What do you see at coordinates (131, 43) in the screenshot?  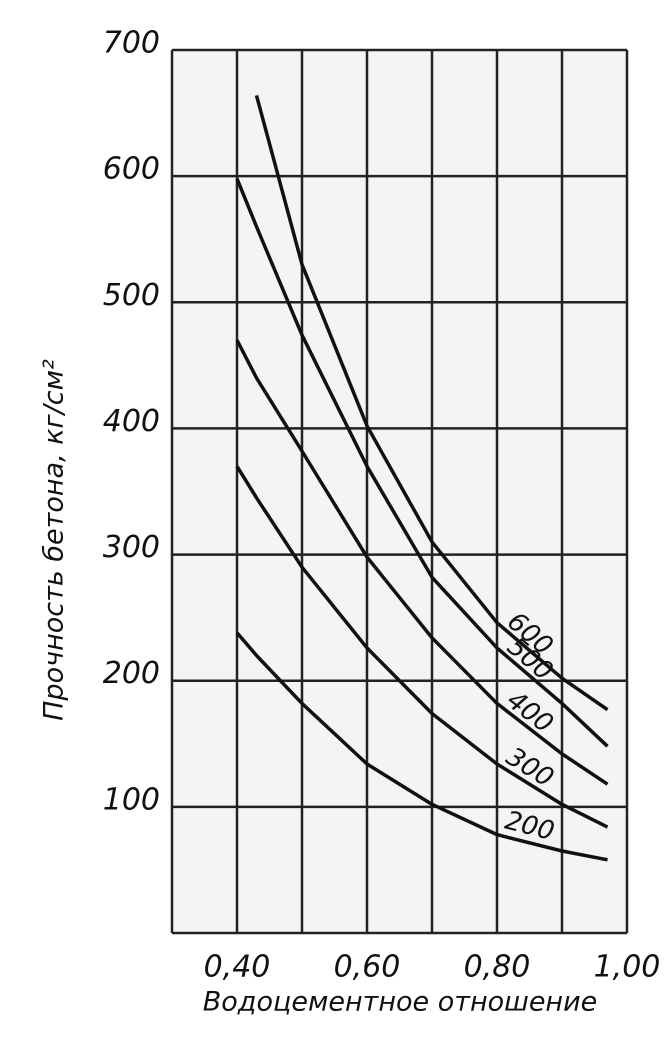 I see `y-tick-label: 700` at bounding box center [131, 43].